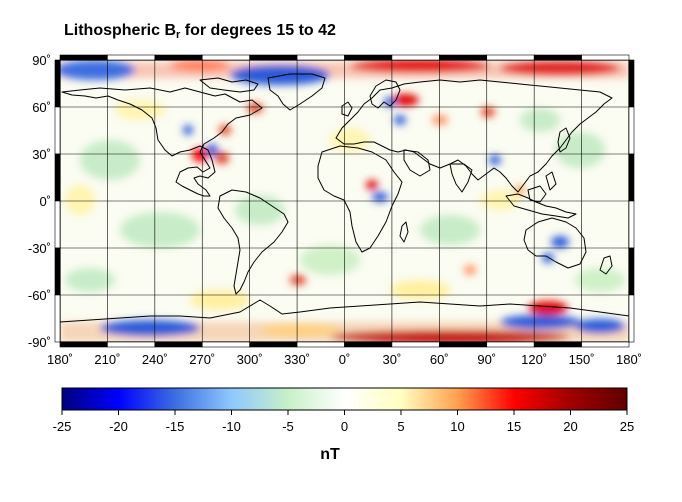 The height and width of the screenshot is (502, 682). I want to click on latitude-tick-label: 30˚, so click(41, 154).